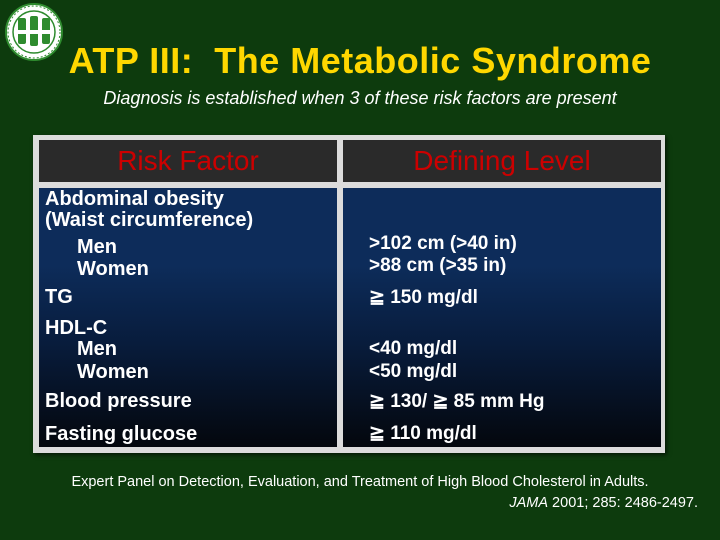 The height and width of the screenshot is (540, 720). Describe the element at coordinates (360, 60) in the screenshot. I see `slide-title: ATP III: The Metabolic Syndrome` at that location.